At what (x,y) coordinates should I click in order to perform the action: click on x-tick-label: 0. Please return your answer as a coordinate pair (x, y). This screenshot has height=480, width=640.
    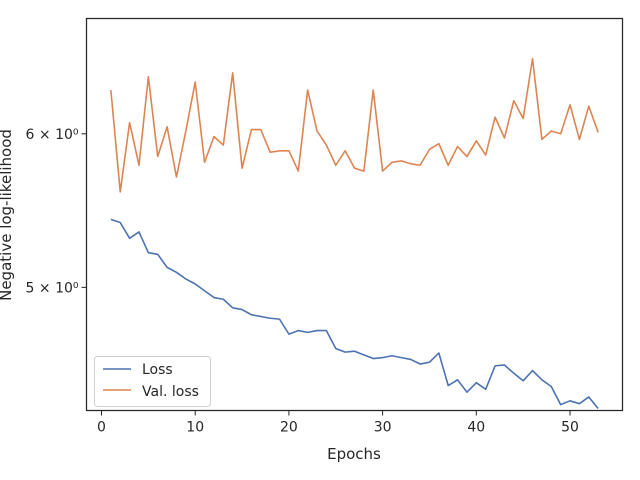
    Looking at the image, I should click on (101, 428).